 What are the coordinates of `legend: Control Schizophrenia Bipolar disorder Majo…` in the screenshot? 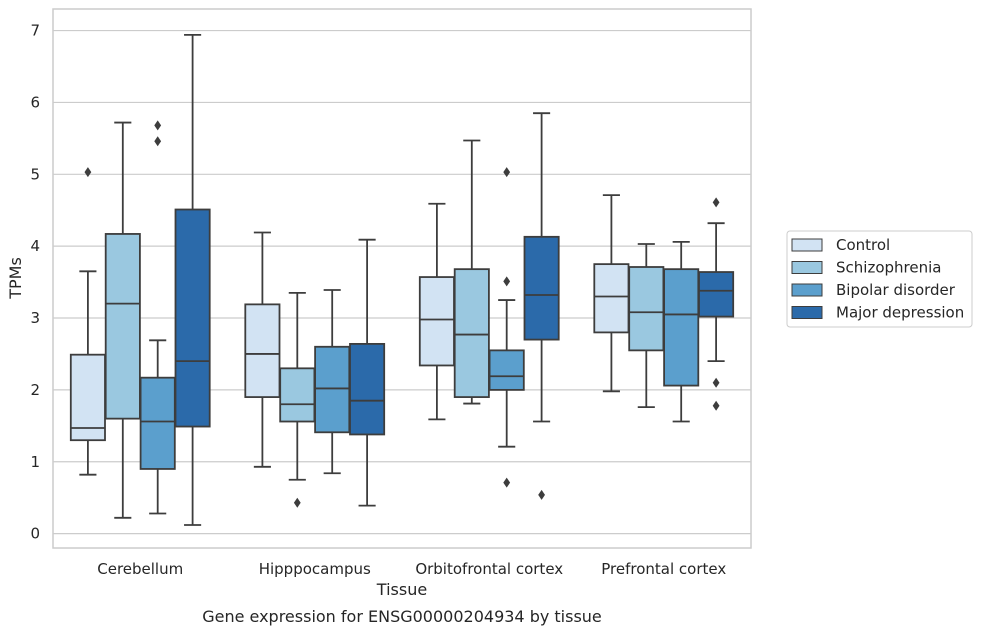 It's located at (879, 279).